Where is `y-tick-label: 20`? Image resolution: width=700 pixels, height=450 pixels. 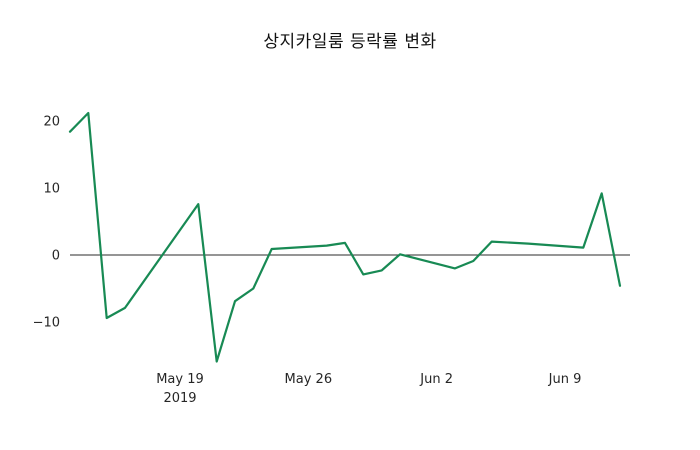
y-tick-label: 20 is located at coordinates (51, 122).